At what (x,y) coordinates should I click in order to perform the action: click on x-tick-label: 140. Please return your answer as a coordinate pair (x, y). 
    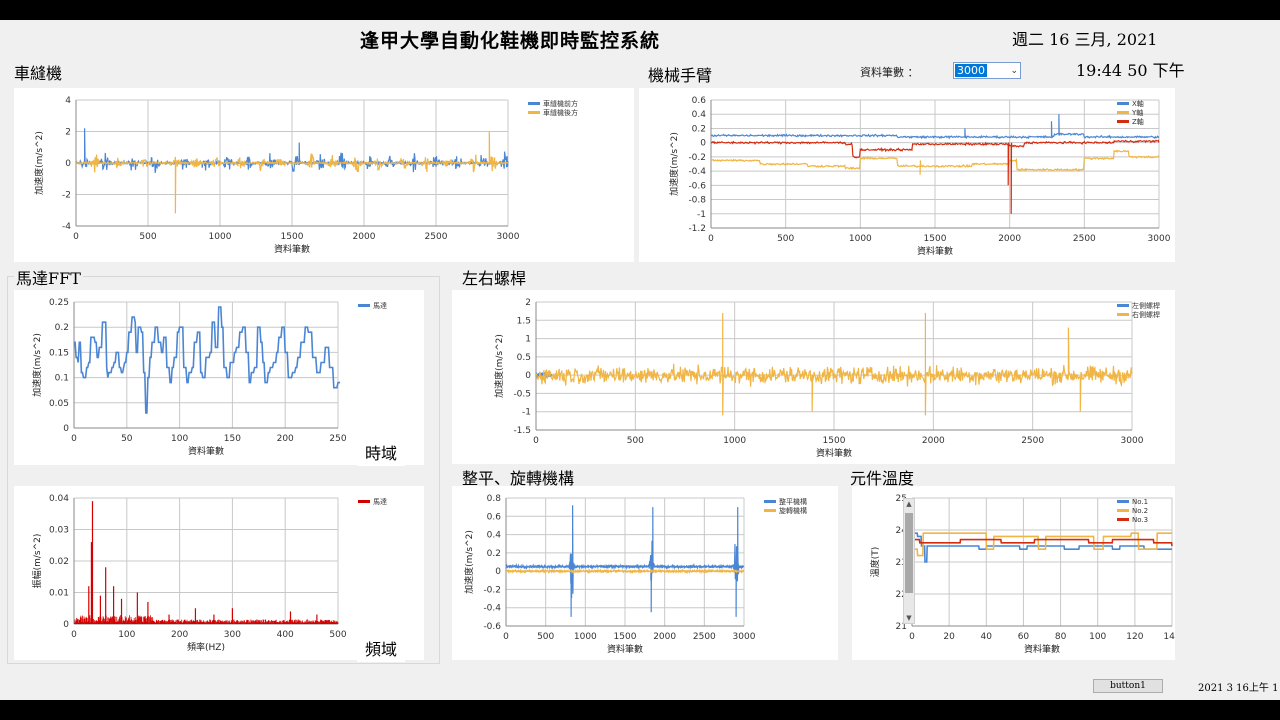
    Looking at the image, I should click on (1169, 637).